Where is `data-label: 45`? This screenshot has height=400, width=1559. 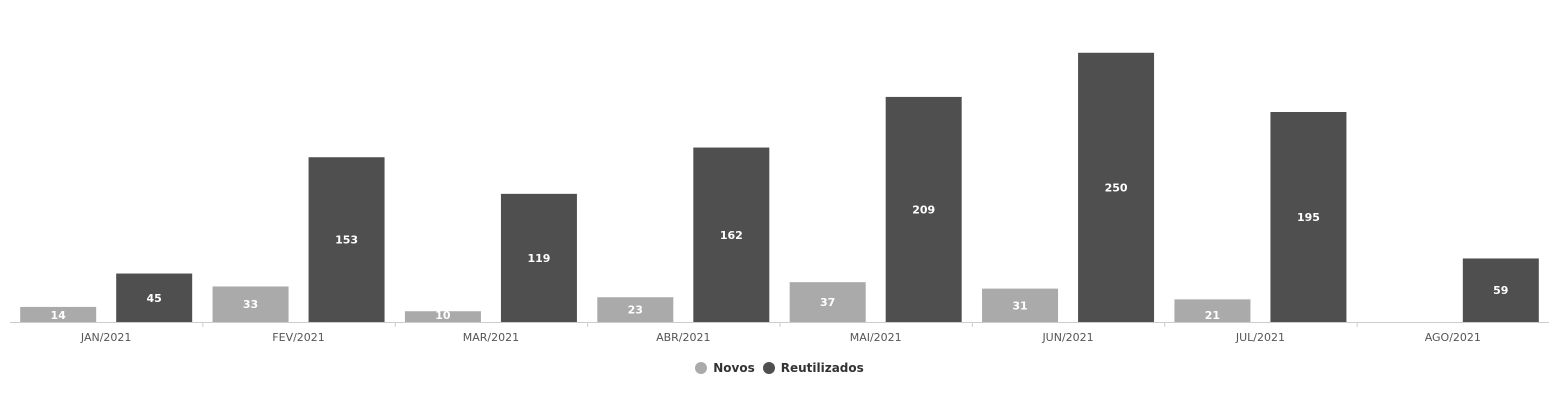
data-label: 45 is located at coordinates (154, 298).